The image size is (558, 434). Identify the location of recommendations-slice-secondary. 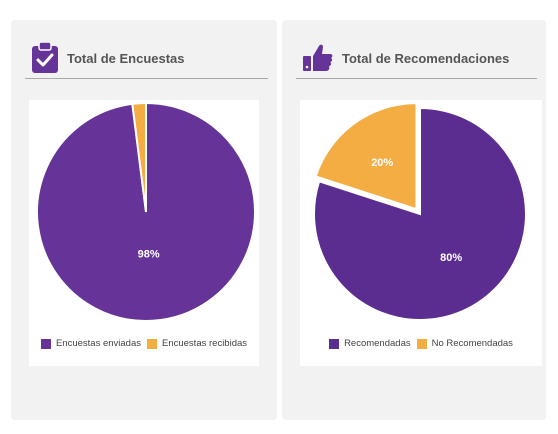
(366, 156).